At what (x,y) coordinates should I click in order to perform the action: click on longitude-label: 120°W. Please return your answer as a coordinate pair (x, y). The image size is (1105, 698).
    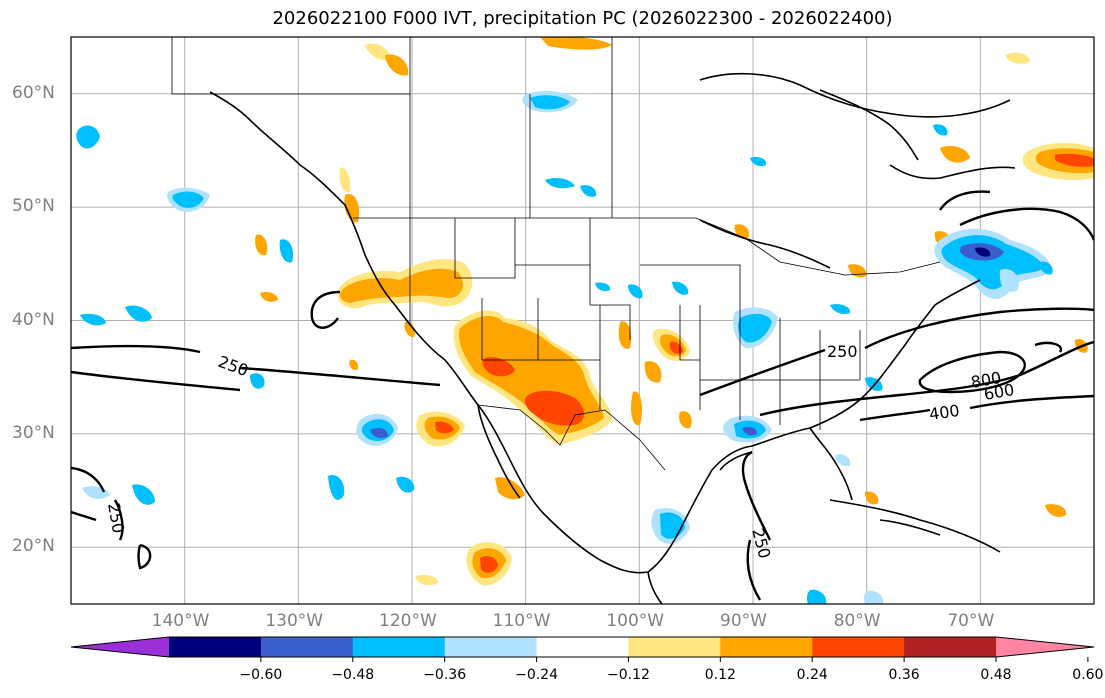
    Looking at the image, I should click on (408, 621).